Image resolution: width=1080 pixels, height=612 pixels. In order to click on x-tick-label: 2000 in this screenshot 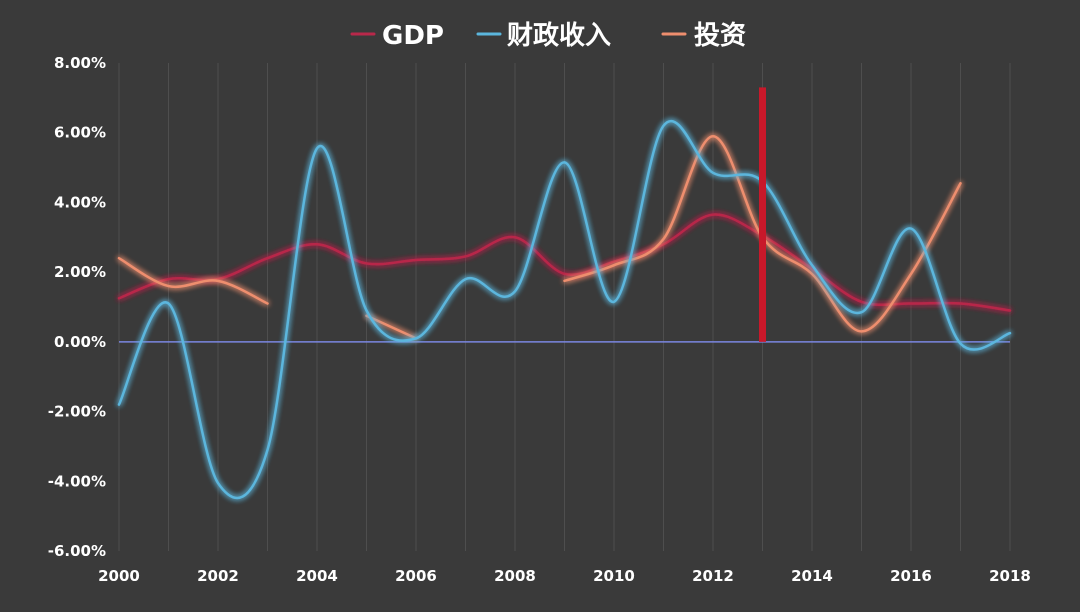, I will do `click(119, 576)`.